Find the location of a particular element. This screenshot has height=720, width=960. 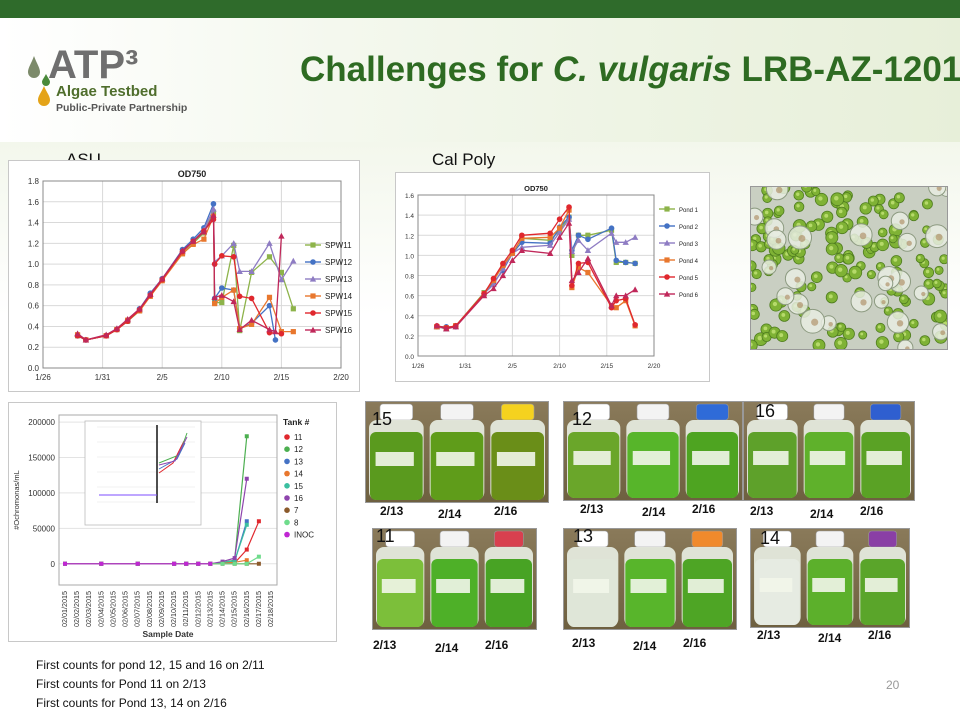

x-tick-label: 02/13/2015 is located at coordinates (209, 609).